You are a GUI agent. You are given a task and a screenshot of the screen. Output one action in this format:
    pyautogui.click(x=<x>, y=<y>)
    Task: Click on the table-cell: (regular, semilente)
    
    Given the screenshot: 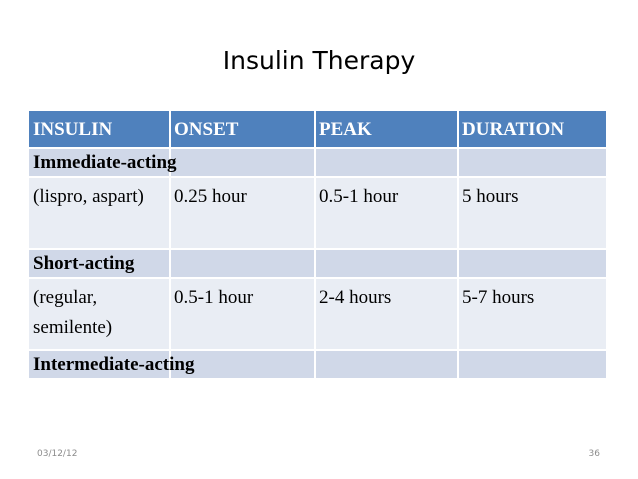 What is the action you would take?
    pyautogui.click(x=73, y=312)
    